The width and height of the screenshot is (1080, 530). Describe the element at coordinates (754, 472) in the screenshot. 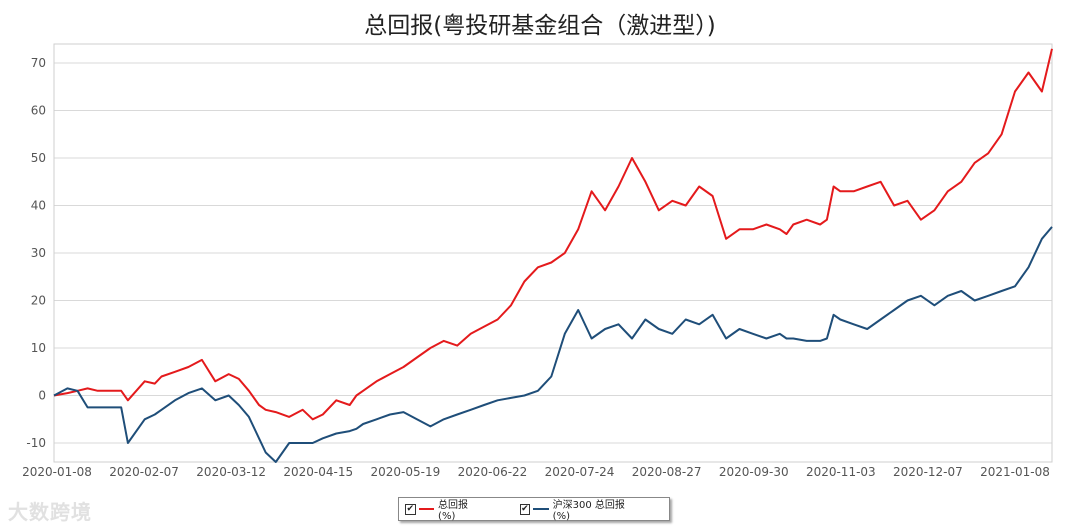

I see `x-tick-label: 2020-09-30` at that location.